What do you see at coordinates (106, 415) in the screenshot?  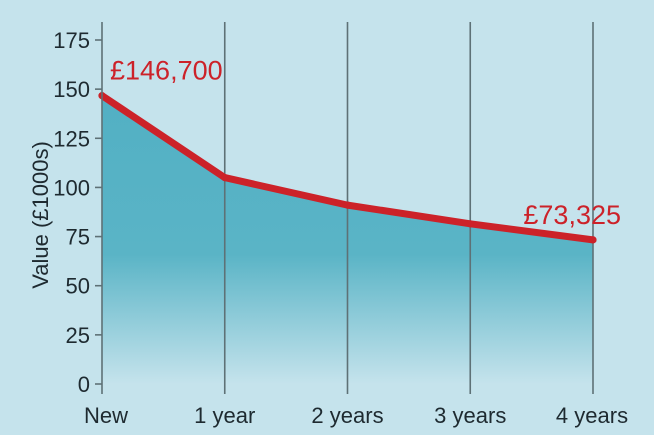 I see `x-tick-label: New` at bounding box center [106, 415].